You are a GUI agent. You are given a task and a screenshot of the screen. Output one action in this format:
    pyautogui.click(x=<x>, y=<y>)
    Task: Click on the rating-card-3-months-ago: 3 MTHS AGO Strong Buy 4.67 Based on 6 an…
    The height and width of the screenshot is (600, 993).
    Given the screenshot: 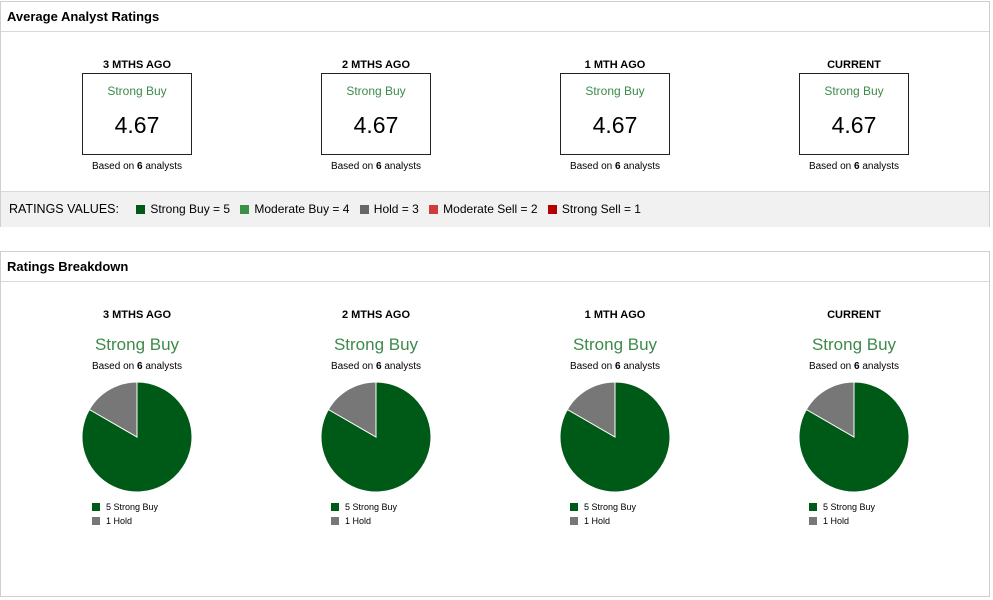 What is the action you would take?
    pyautogui.click(x=137, y=102)
    